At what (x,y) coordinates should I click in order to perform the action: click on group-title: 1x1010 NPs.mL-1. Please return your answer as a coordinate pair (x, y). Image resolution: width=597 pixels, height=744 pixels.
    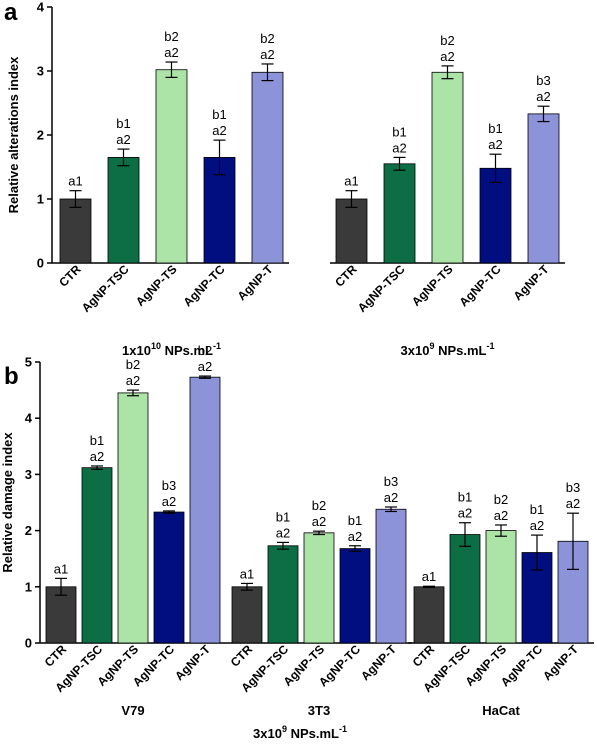
    Looking at the image, I should click on (171, 349).